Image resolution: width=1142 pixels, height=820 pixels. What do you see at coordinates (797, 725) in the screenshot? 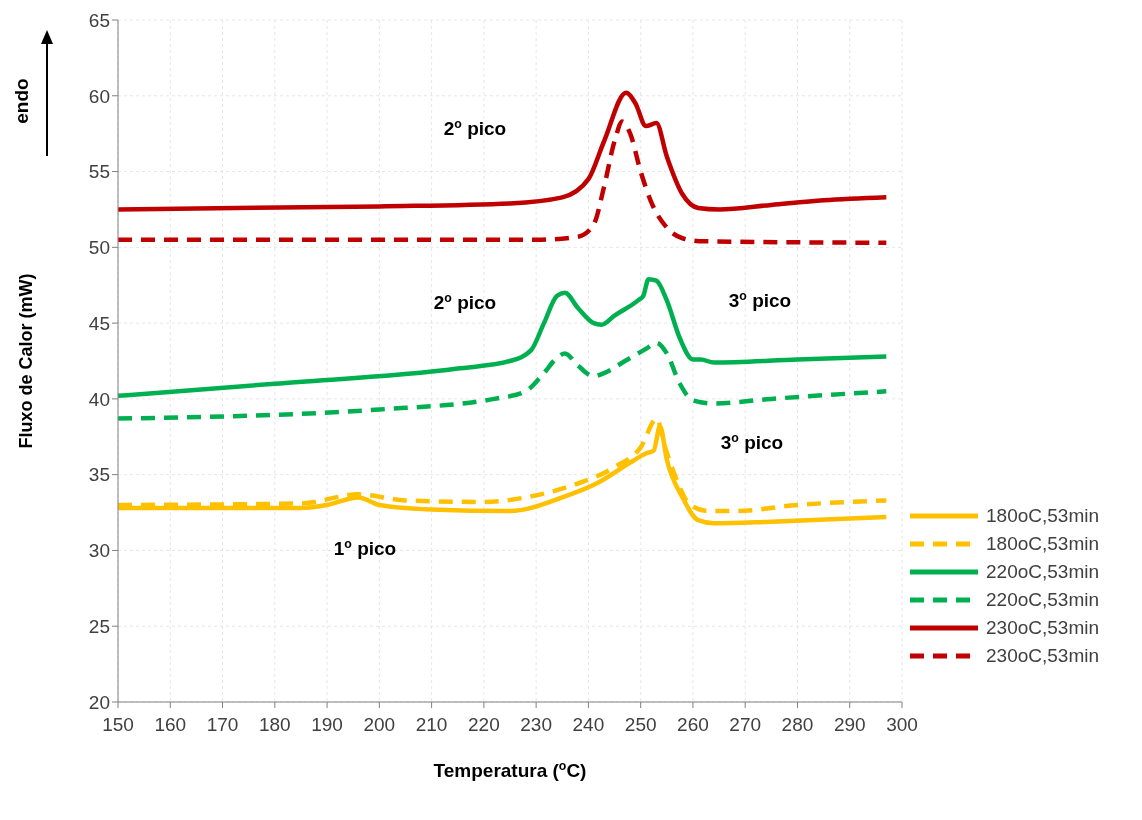
I see `x-tick-label: 280` at bounding box center [797, 725].